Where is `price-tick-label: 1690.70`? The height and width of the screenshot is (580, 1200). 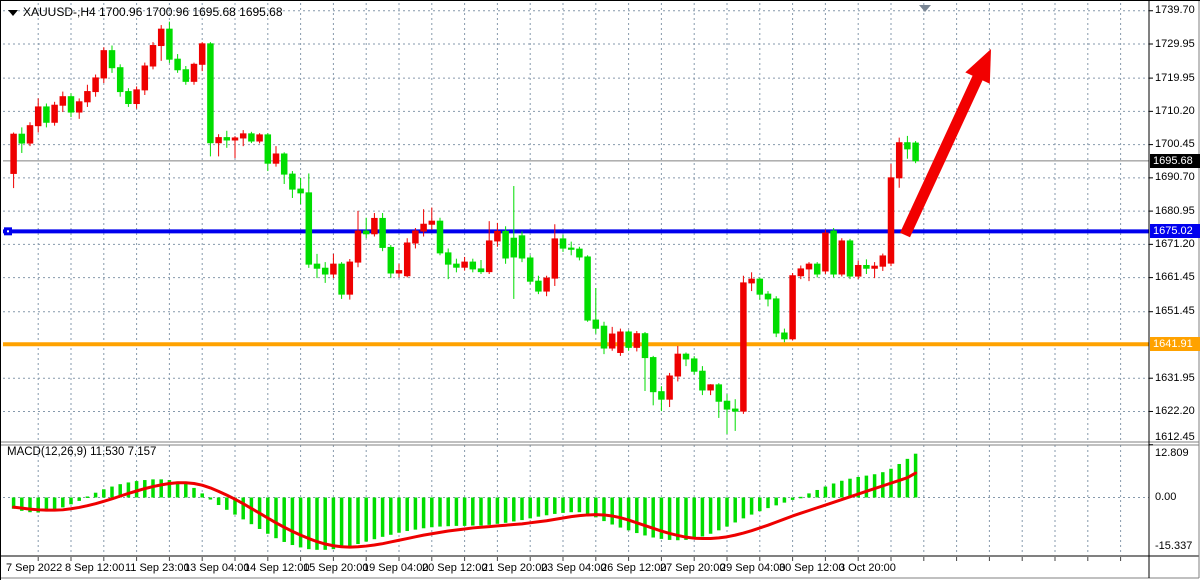
price-tick-label: 1690.70 is located at coordinates (1175, 177).